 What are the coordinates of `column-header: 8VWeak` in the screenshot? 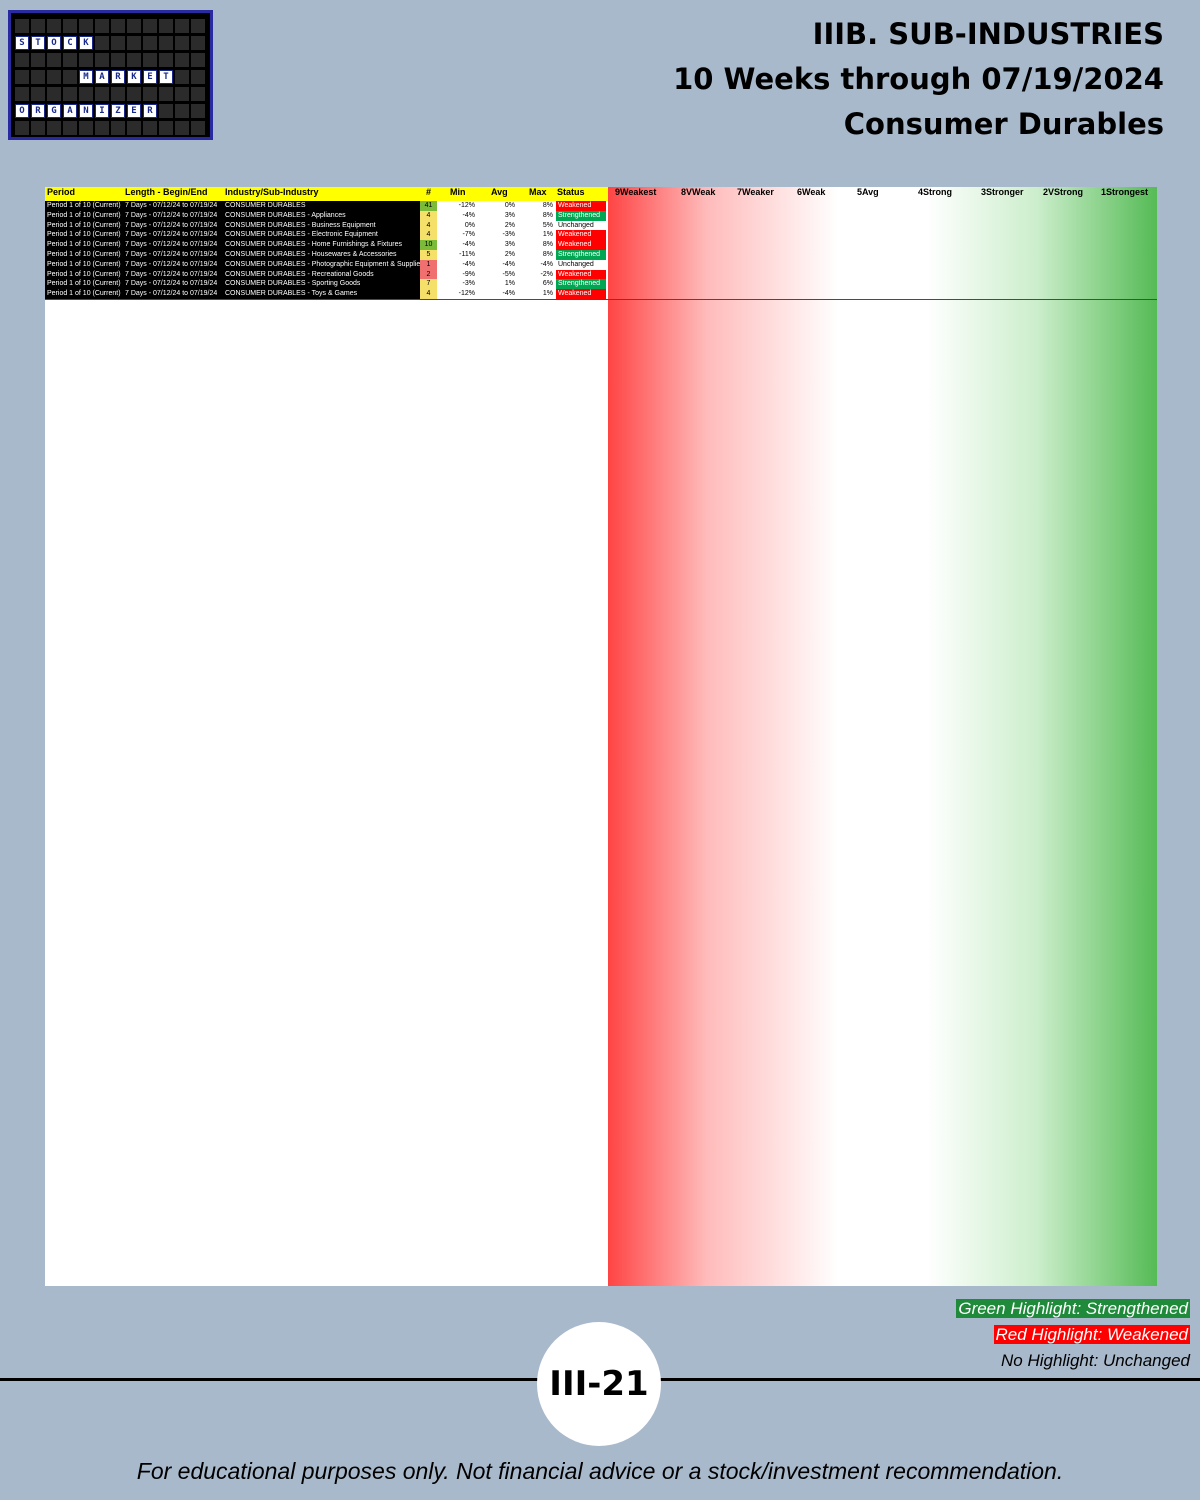 It's located at (698, 192).